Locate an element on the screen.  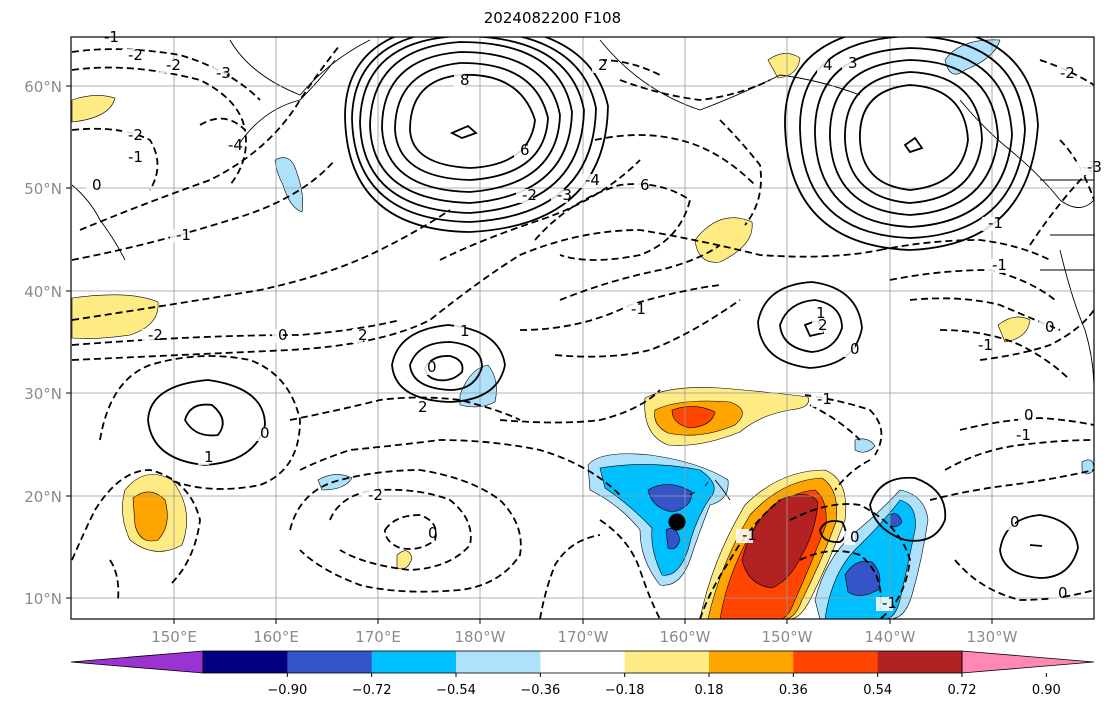
lon-tick-label: 150°E is located at coordinates (174, 637).